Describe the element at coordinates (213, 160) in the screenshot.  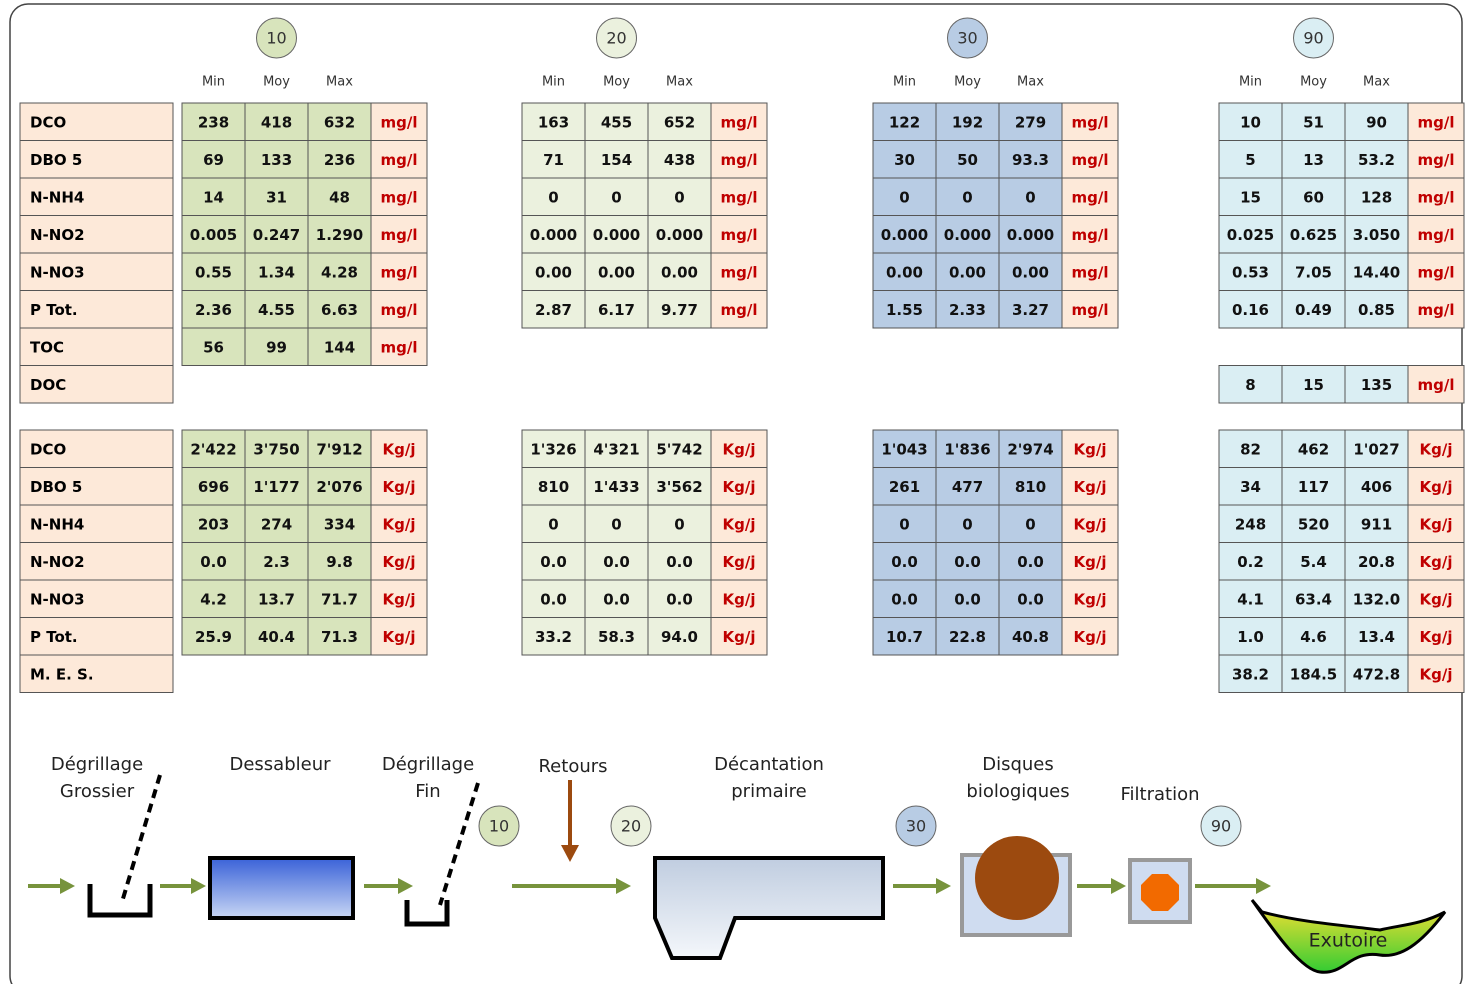
I see `value: 69` at that location.